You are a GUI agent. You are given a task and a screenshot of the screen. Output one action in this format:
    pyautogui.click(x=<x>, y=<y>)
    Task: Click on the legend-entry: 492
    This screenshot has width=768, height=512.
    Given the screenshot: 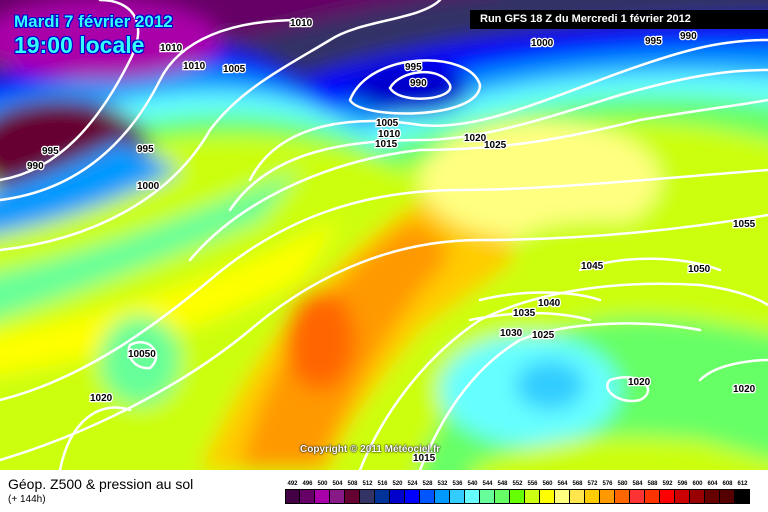 What is the action you would take?
    pyautogui.click(x=292, y=492)
    